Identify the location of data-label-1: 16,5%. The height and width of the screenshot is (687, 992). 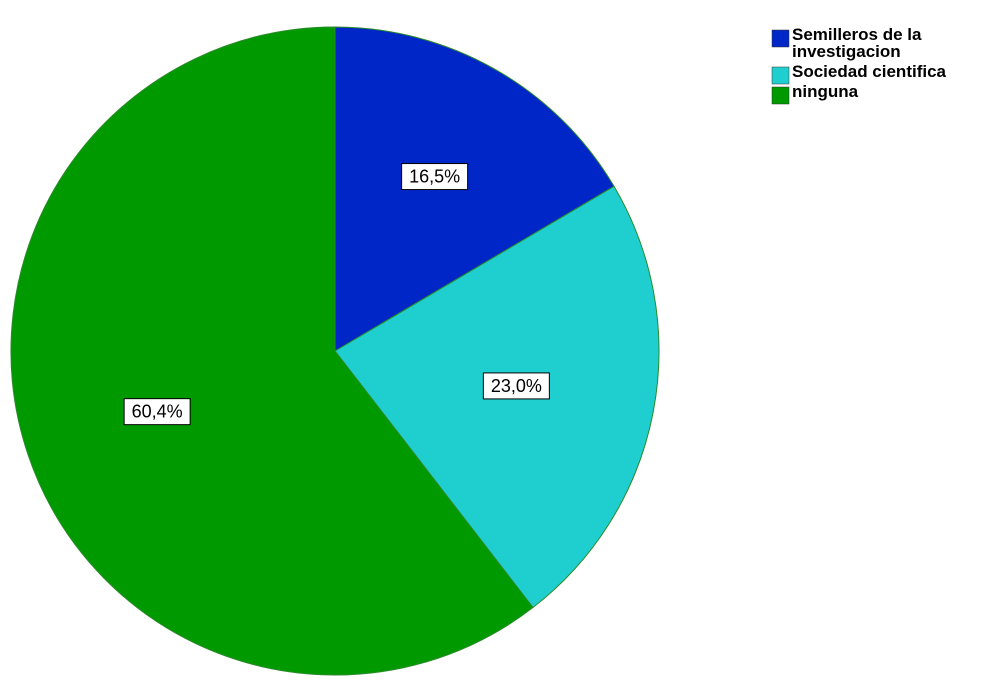
(435, 177).